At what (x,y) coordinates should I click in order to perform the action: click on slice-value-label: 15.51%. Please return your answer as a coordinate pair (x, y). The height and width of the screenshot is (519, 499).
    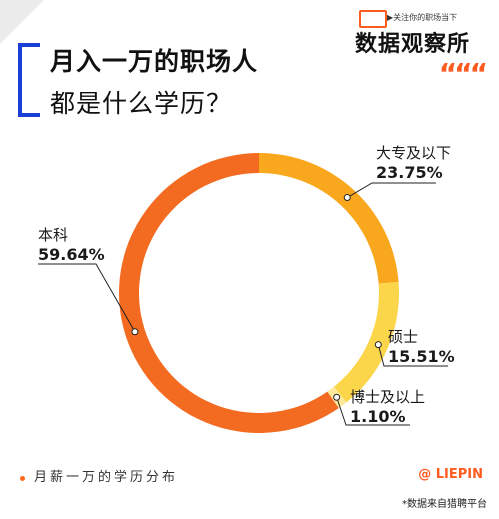
    Looking at the image, I should click on (421, 356).